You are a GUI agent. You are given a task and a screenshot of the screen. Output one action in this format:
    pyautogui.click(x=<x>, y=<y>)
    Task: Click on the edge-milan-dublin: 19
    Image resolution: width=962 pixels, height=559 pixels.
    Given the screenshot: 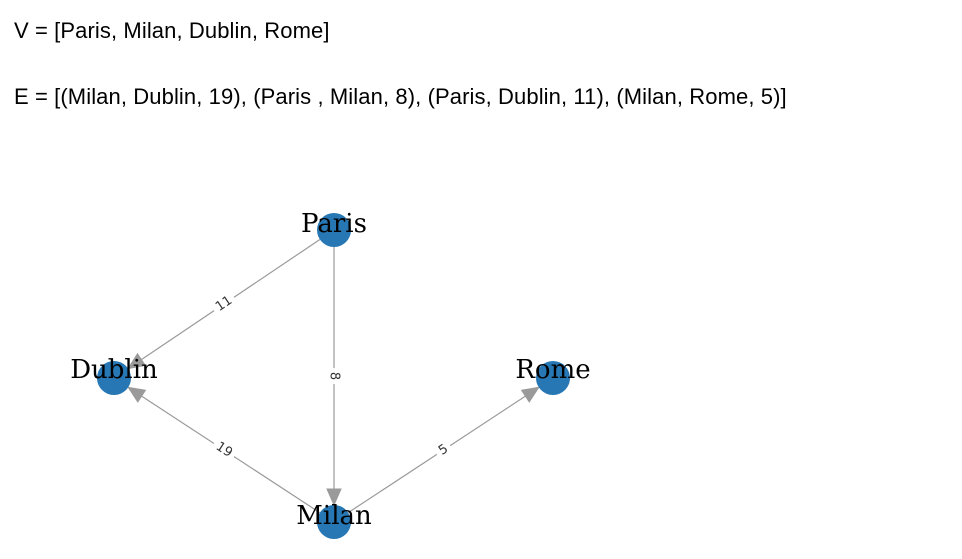 What is the action you would take?
    pyautogui.click(x=224, y=450)
    